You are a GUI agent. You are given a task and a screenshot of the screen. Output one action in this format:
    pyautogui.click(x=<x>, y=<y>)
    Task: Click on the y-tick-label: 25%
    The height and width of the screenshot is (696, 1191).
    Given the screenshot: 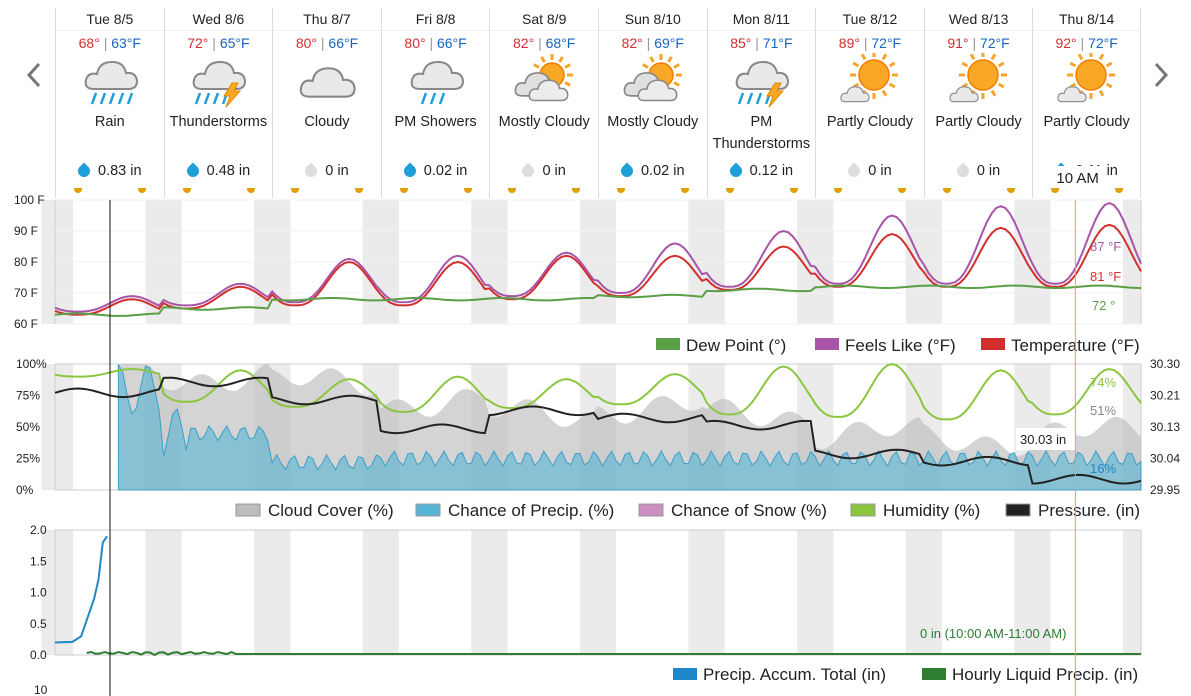 What is the action you would take?
    pyautogui.click(x=28, y=459)
    